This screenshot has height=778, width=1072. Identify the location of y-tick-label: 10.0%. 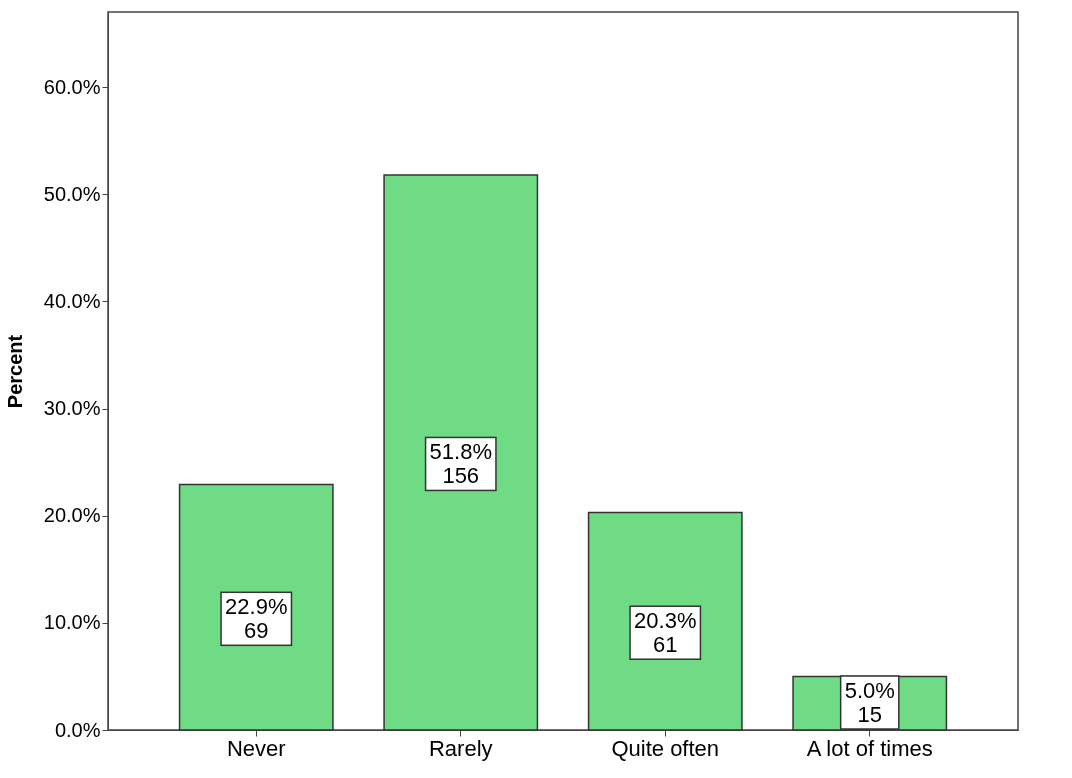
(72, 622).